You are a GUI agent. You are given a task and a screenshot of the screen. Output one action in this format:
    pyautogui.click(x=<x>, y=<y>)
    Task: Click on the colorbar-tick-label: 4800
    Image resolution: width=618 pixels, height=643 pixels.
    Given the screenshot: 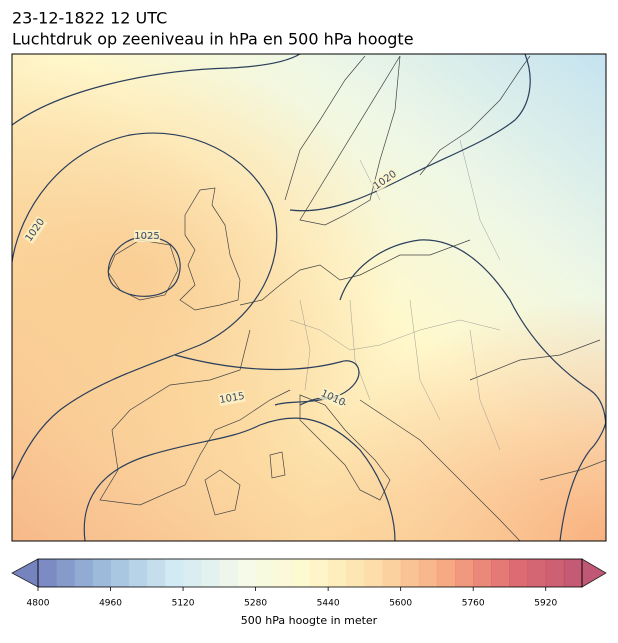 What is the action you would take?
    pyautogui.click(x=38, y=604)
    